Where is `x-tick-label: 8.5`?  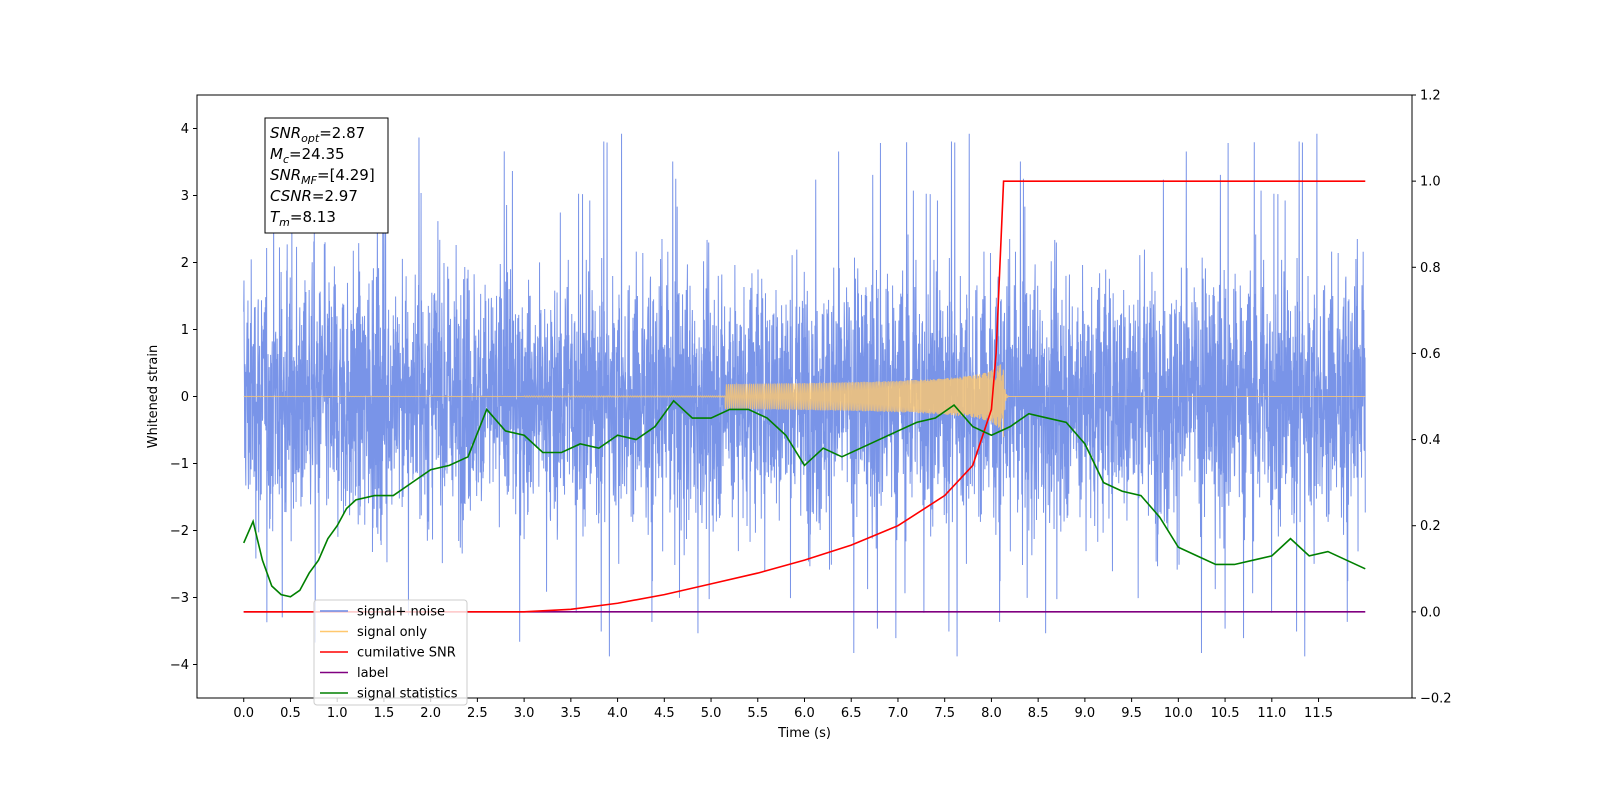
x-tick-label: 8.5 is located at coordinates (1038, 713).